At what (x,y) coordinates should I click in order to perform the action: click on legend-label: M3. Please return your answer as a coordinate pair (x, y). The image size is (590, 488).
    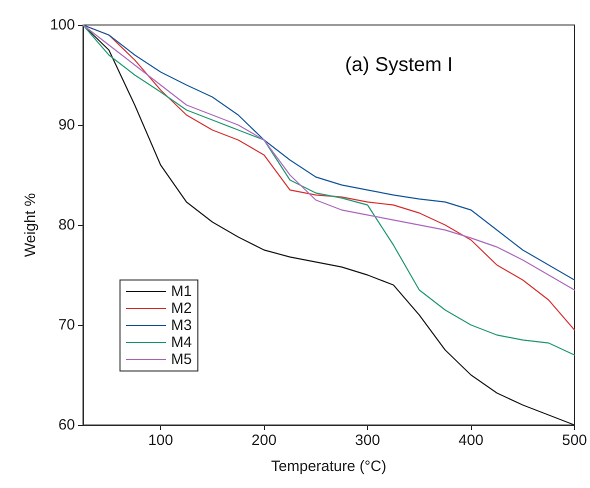
    Looking at the image, I should click on (181, 325).